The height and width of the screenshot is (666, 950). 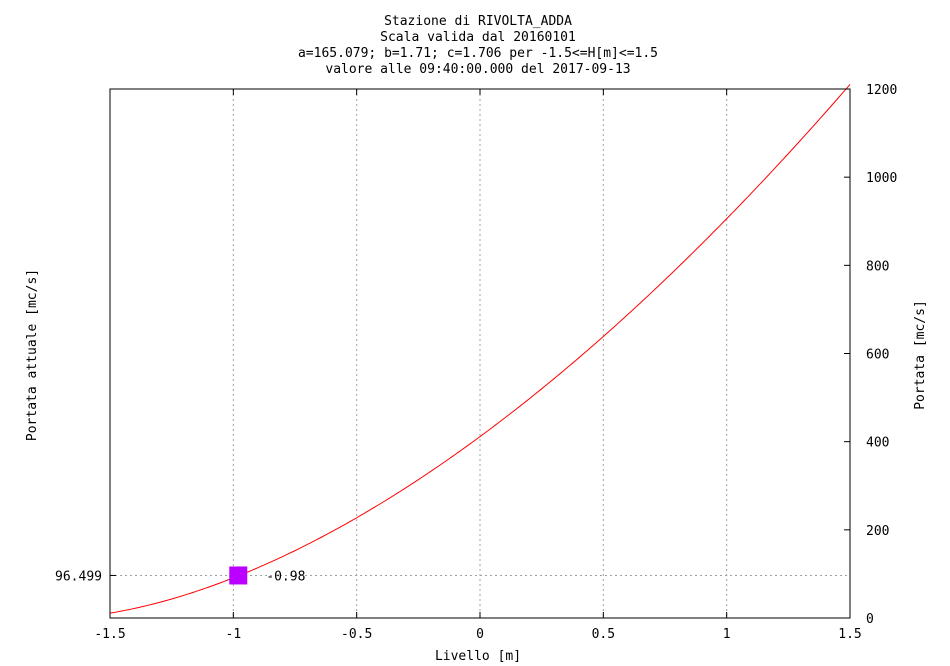 What do you see at coordinates (452, 575) in the screenshot?
I see `current-point-layer: 96.499 -0.98` at bounding box center [452, 575].